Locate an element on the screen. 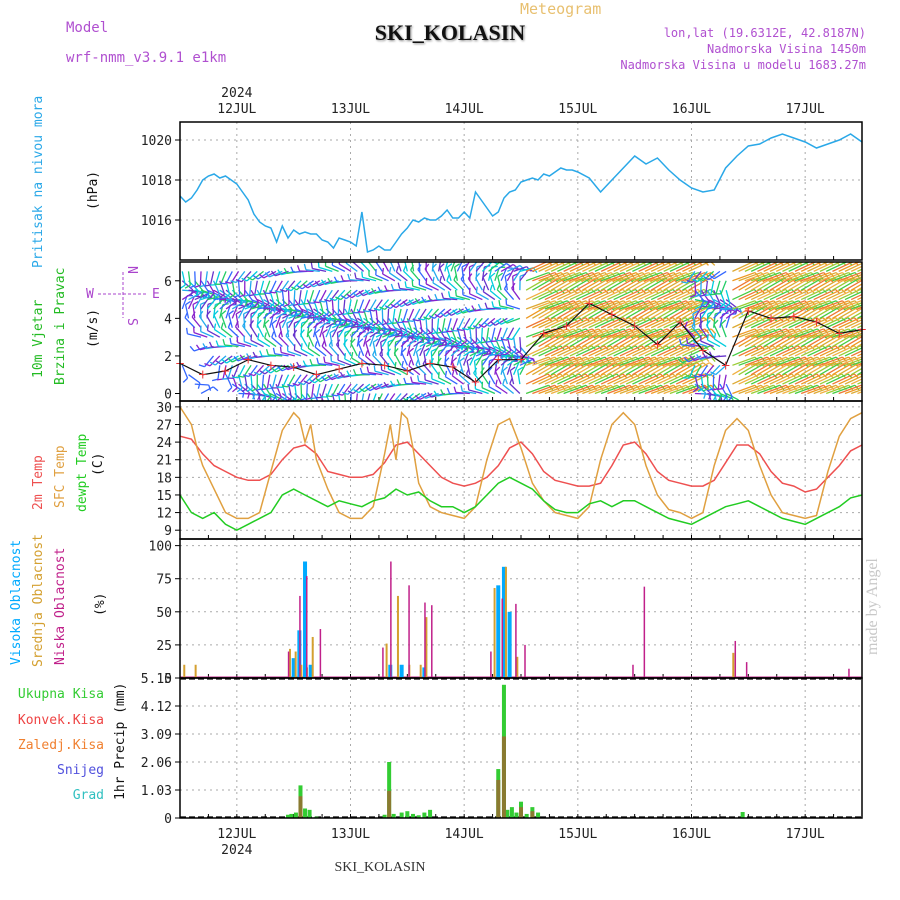  y-tick-label: 25 is located at coordinates (164, 646).